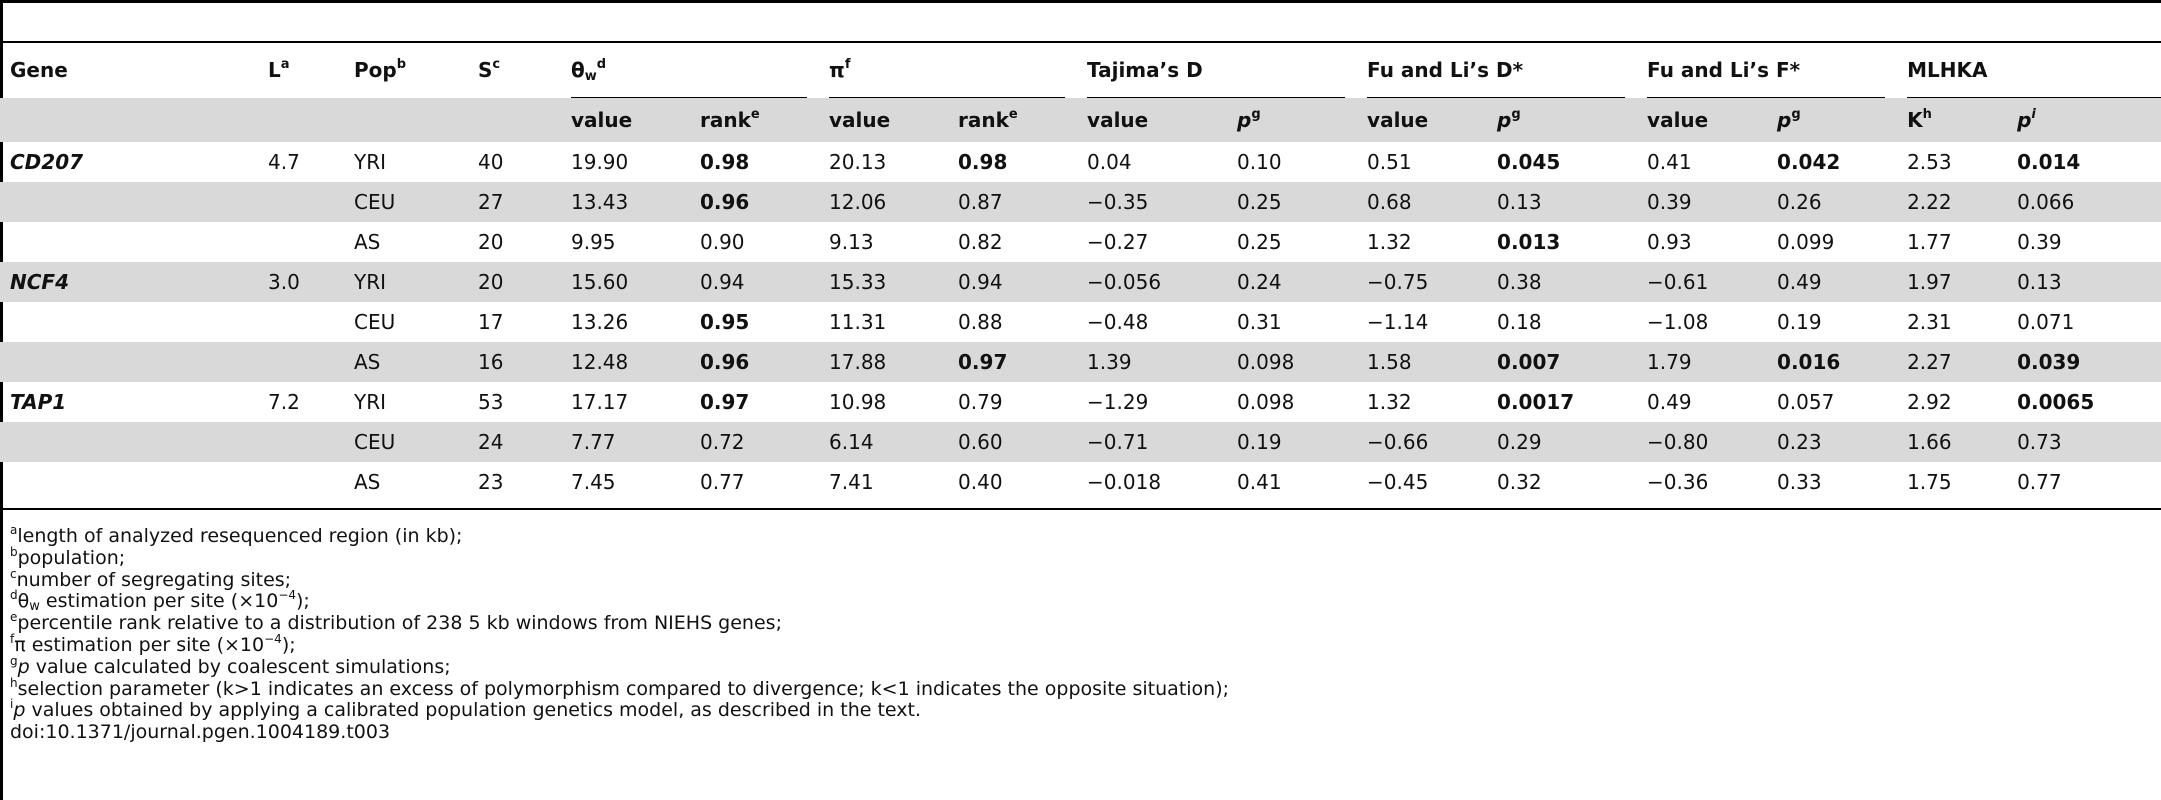  I want to click on table-cell: 0.066, so click(2084, 202).